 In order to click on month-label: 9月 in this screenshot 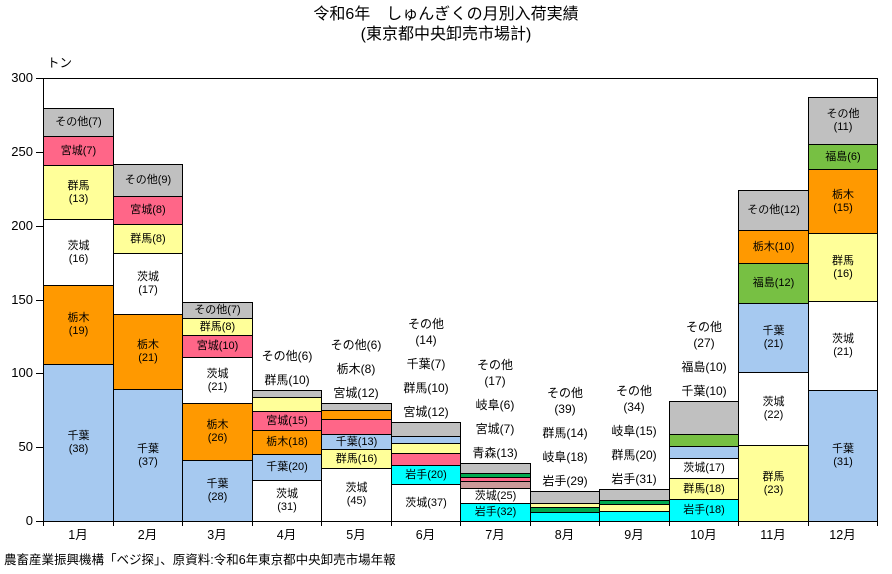, I will do `click(634, 535)`.